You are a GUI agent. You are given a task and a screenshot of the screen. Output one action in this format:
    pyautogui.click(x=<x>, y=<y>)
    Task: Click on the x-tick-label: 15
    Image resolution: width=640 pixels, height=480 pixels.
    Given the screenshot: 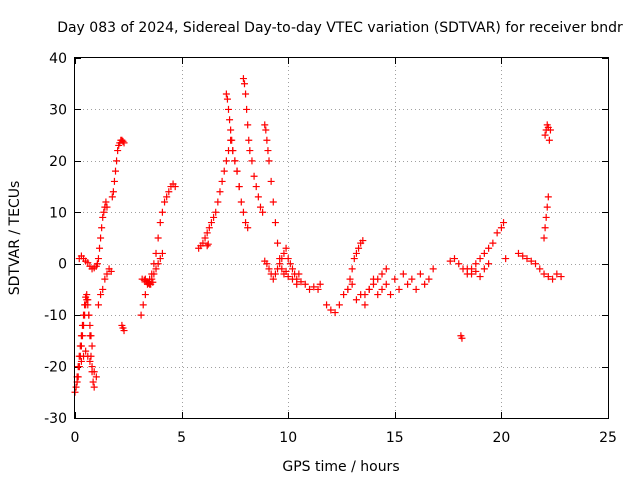 What is the action you would take?
    pyautogui.click(x=395, y=438)
    